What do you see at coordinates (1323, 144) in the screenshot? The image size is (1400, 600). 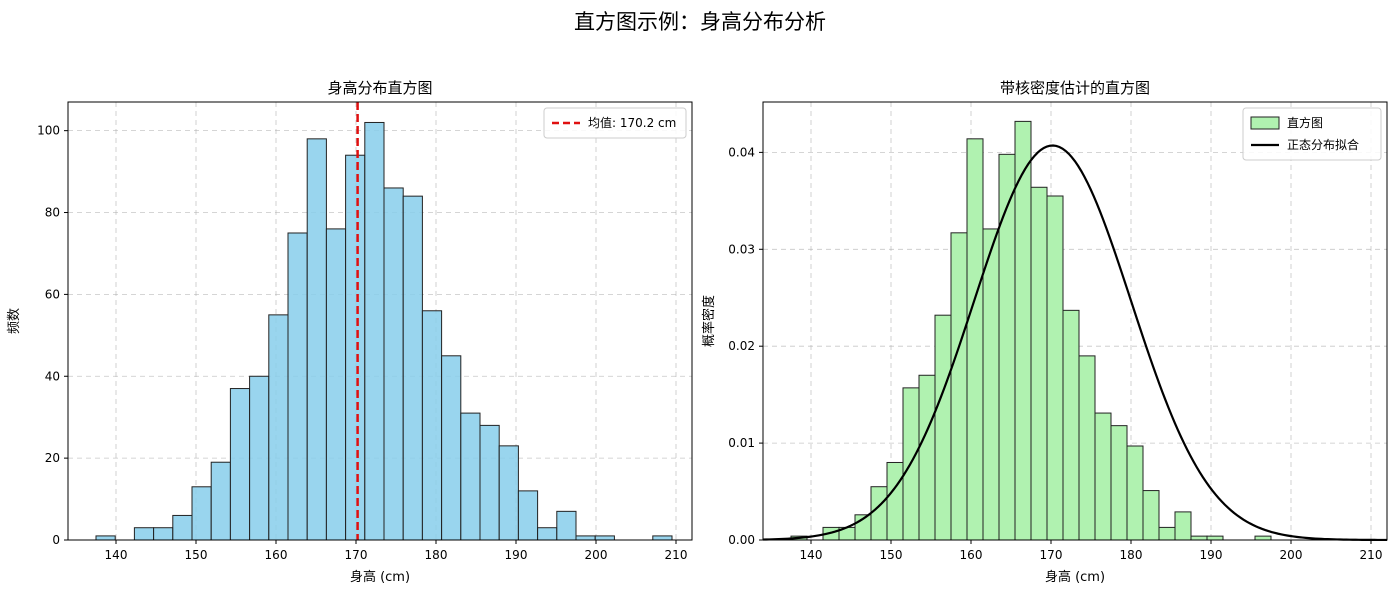 I see `legend-label: 正态分布拟合` at bounding box center [1323, 144].